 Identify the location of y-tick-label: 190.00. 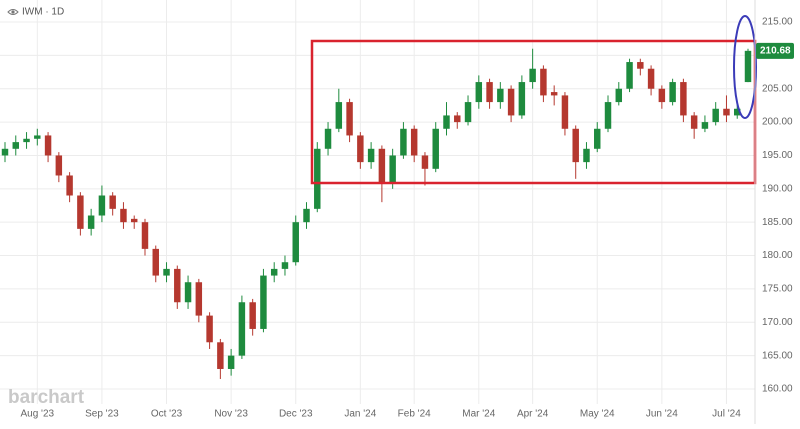
(777, 188).